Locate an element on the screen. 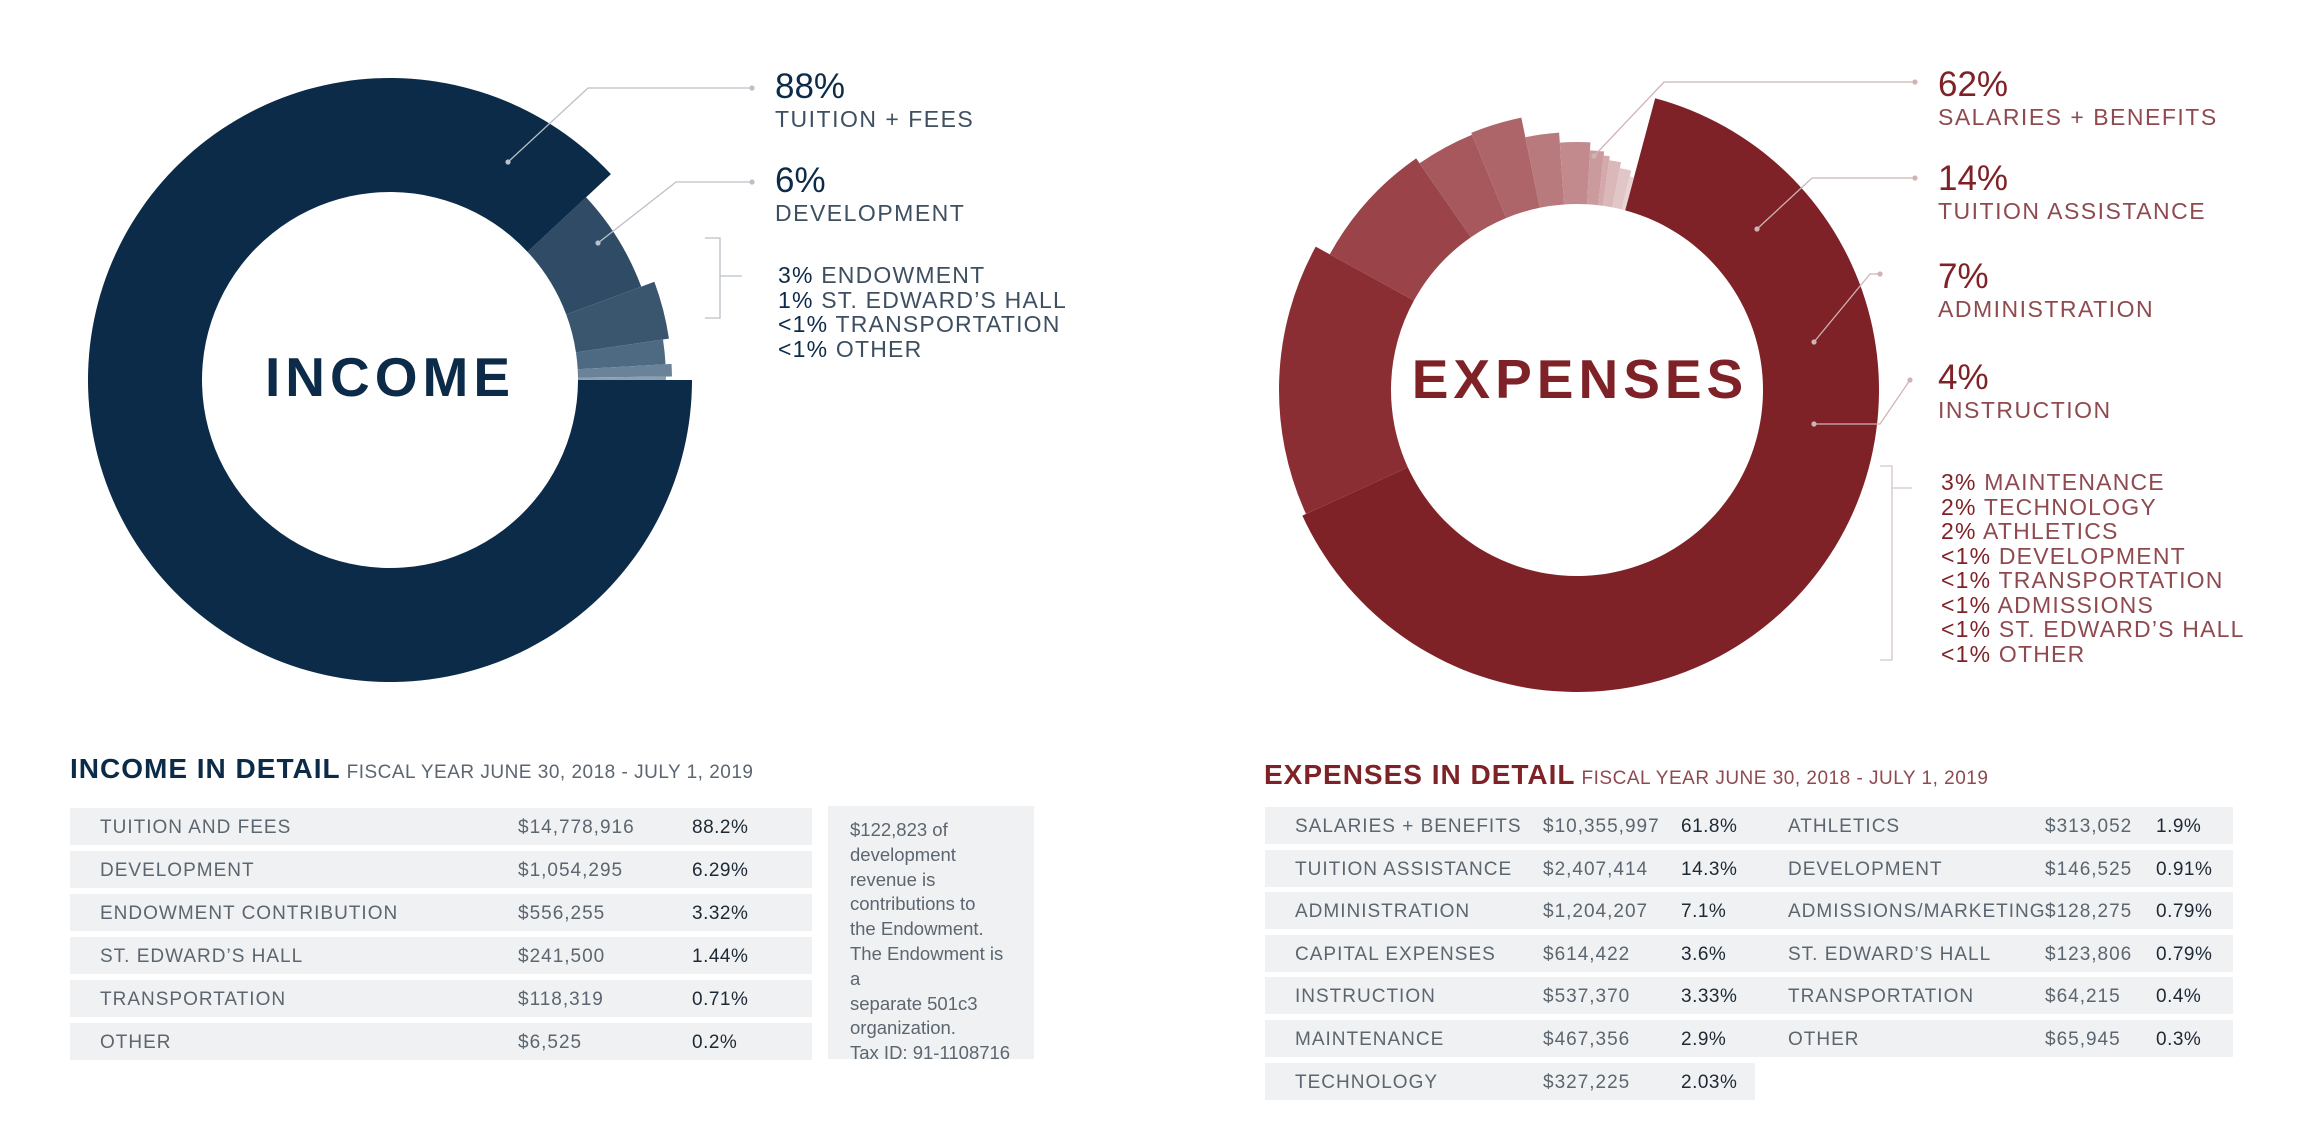  cell-amount: $327,225 is located at coordinates (1587, 1082).